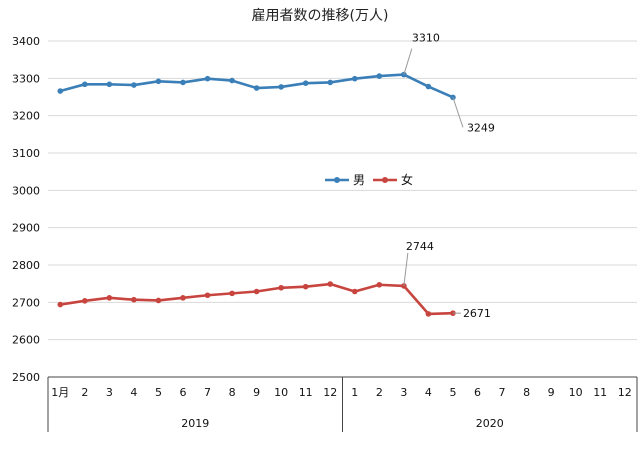  Describe the element at coordinates (369, 179) in the screenshot. I see `legend: 男女` at that location.